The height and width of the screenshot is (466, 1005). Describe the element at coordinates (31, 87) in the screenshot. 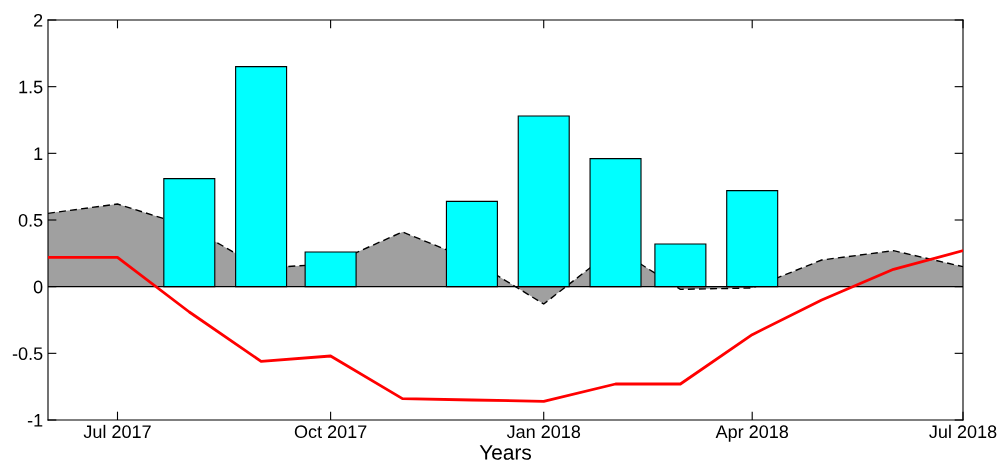

I see `y-tick-label: 1.5` at that location.